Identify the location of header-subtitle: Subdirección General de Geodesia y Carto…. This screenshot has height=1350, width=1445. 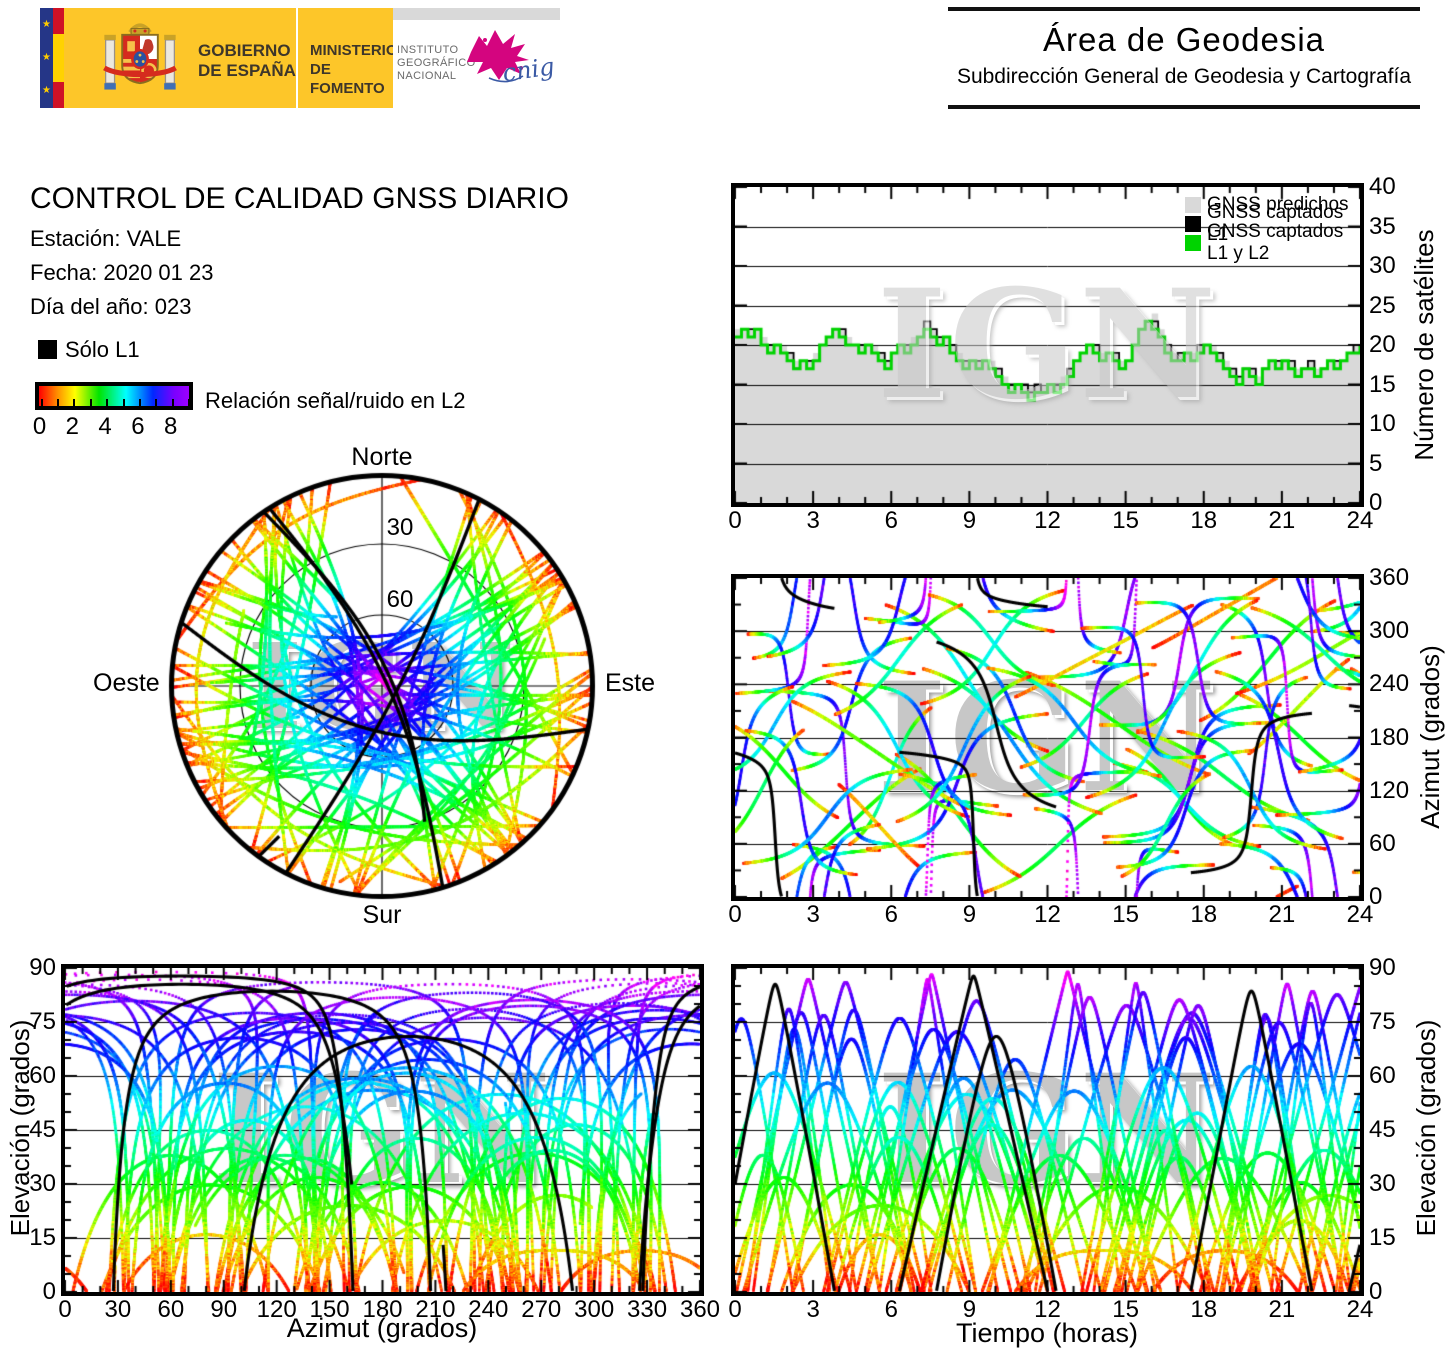
(1184, 76).